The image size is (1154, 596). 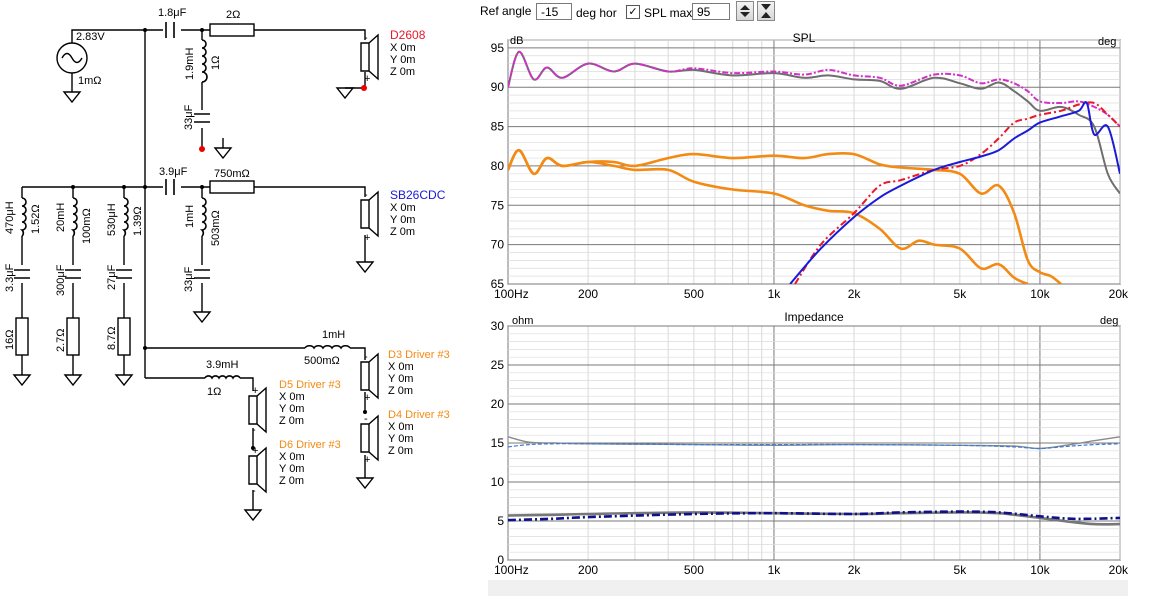 I want to click on spl-y2-unit: deg, so click(x=1107, y=42).